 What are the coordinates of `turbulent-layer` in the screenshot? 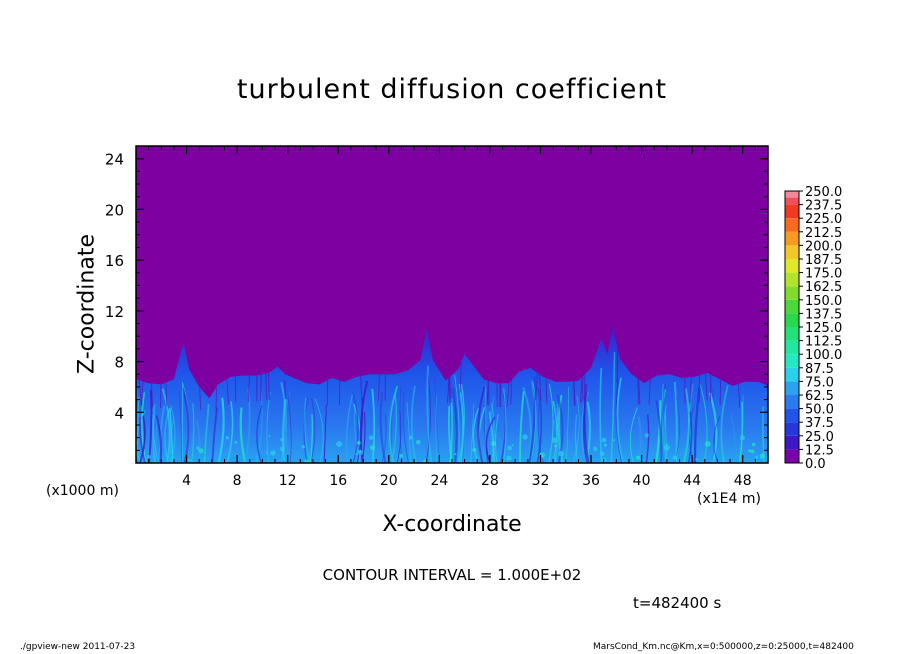 It's located at (452, 394).